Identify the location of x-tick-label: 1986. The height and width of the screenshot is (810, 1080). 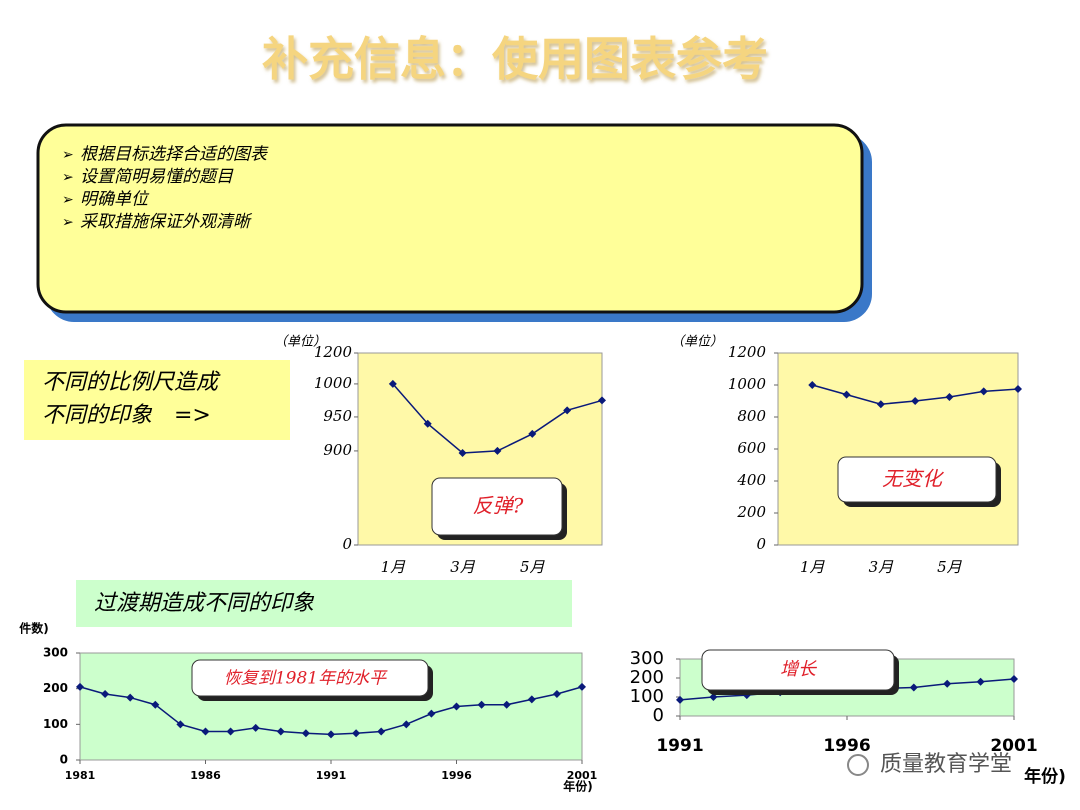
(205, 775).